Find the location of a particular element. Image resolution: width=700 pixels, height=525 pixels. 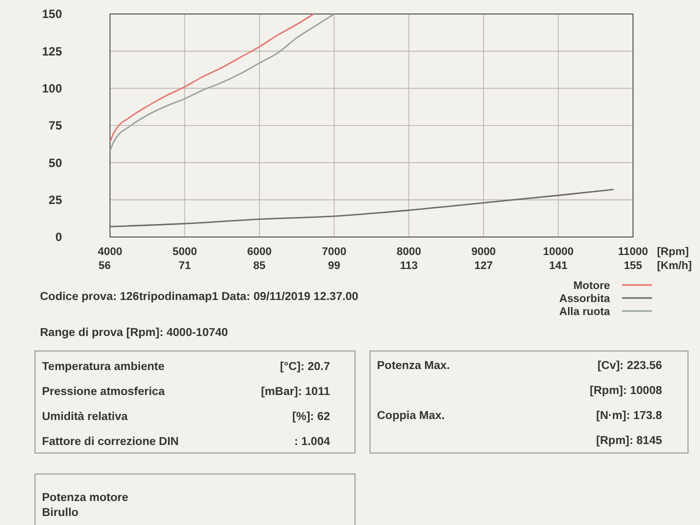

x2-tick-label: 85 is located at coordinates (259, 266).